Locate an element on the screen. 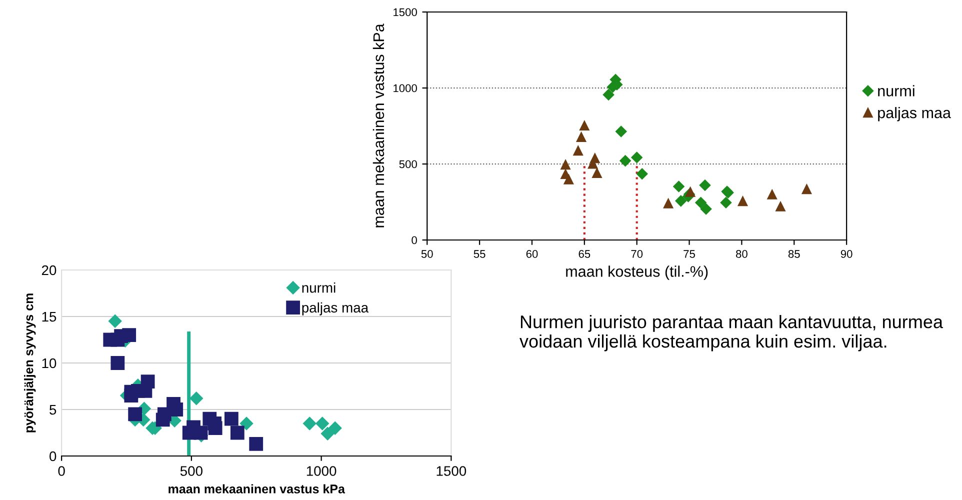  x-tick-label: 500 is located at coordinates (191, 471).